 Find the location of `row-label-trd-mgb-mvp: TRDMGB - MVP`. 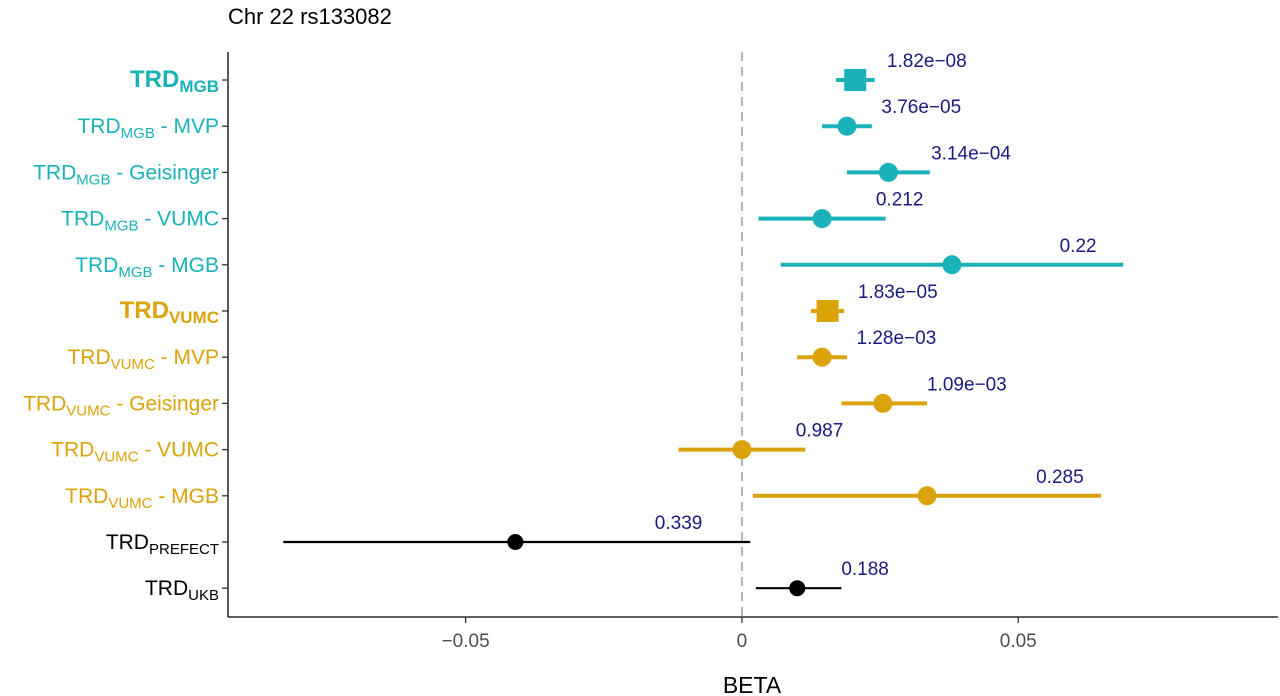

row-label-trd-mgb-mvp: TRDMGB - MVP is located at coordinates (148, 128).